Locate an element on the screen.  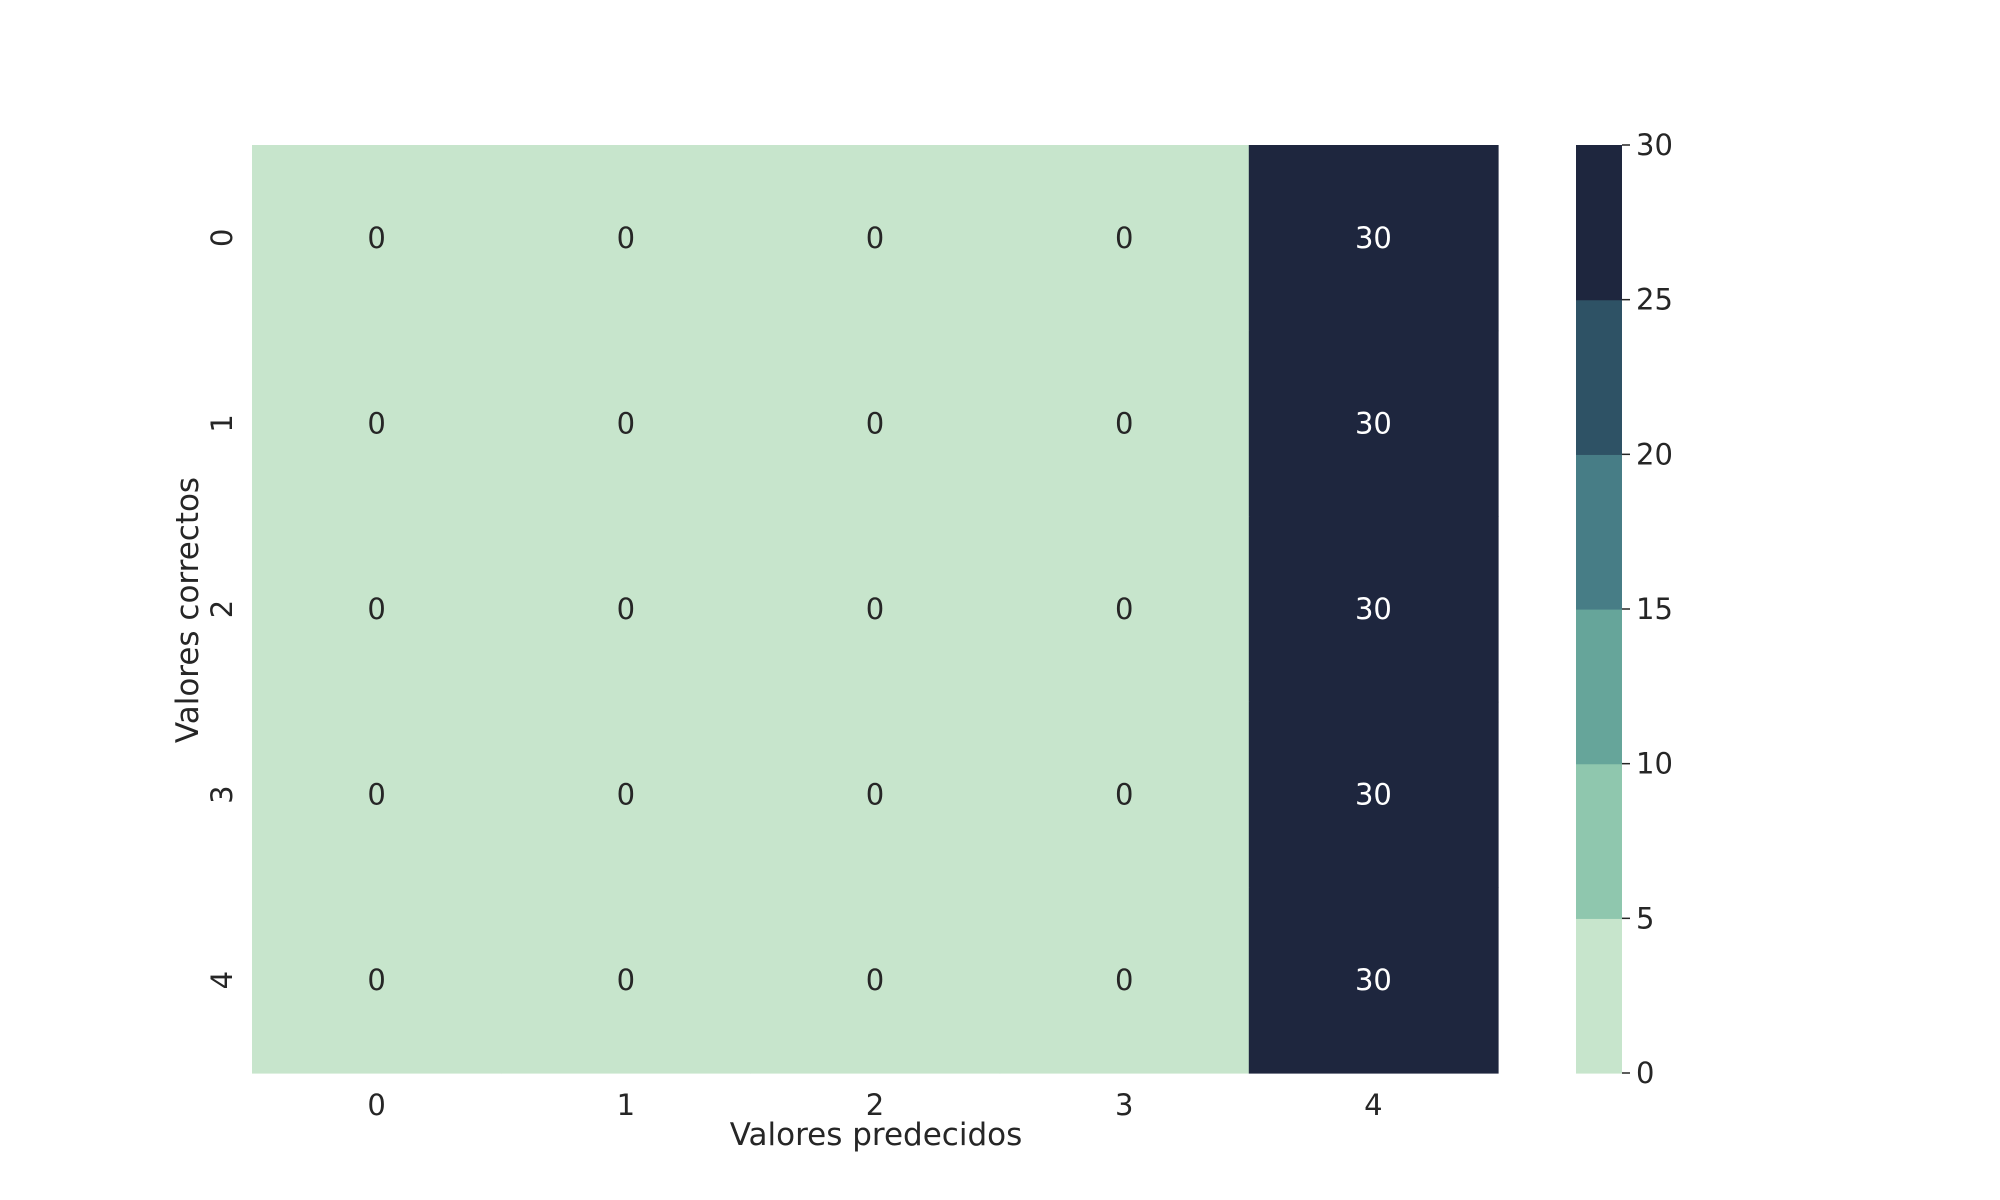
y-axis-label: Valores correctos is located at coordinates (188, 610).